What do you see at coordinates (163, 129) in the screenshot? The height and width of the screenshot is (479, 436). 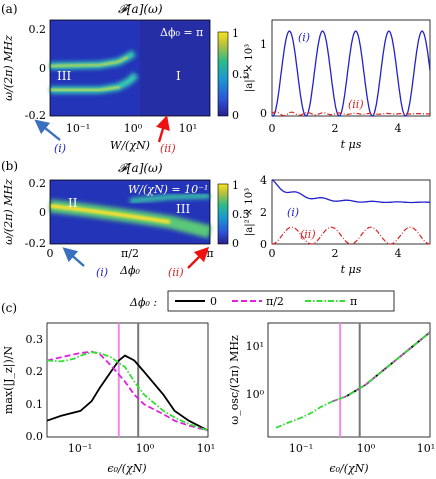 I see `map-a-arrow-ii` at bounding box center [163, 129].